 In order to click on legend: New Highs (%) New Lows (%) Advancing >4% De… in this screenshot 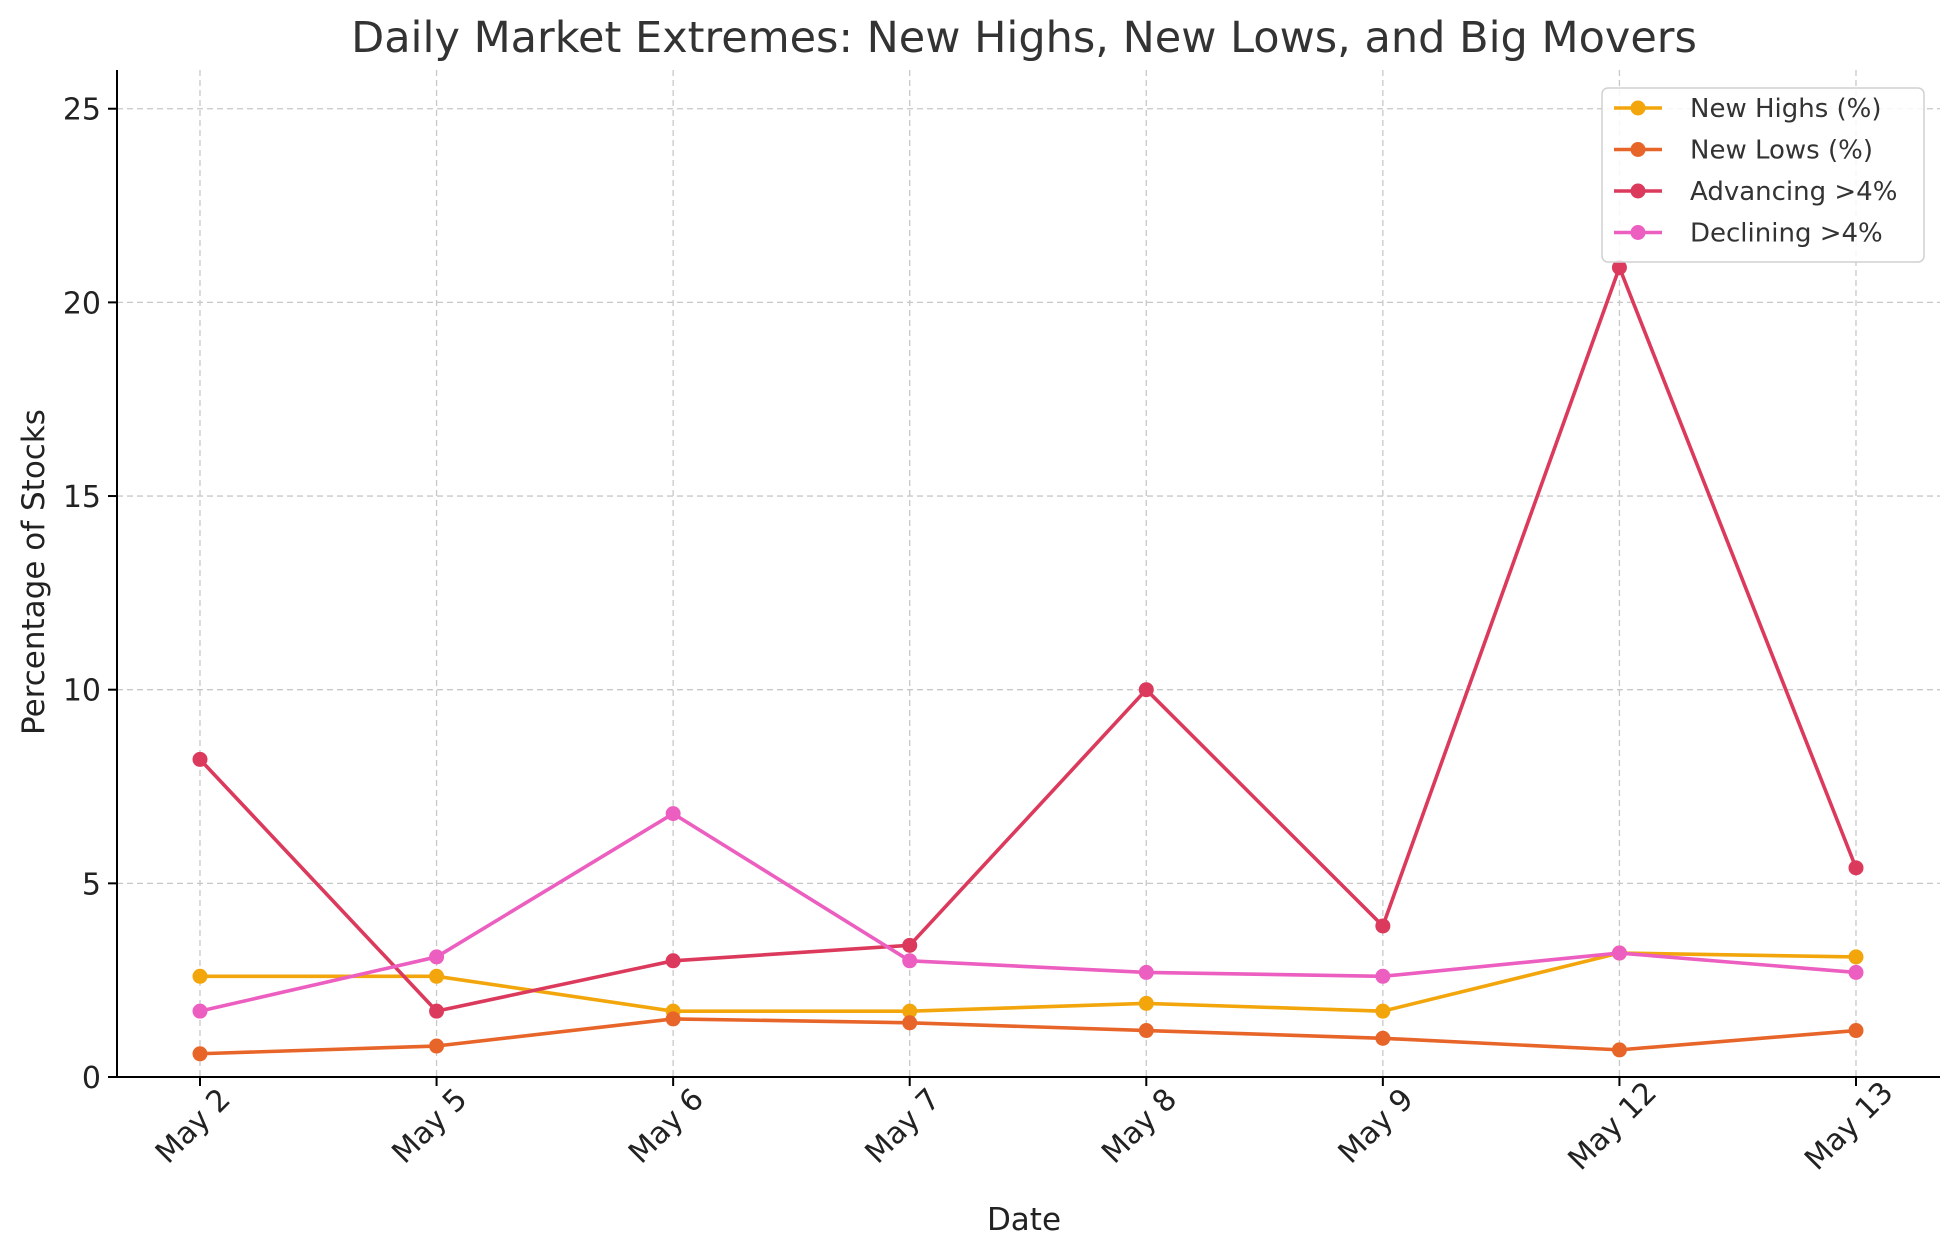, I will do `click(1763, 175)`.